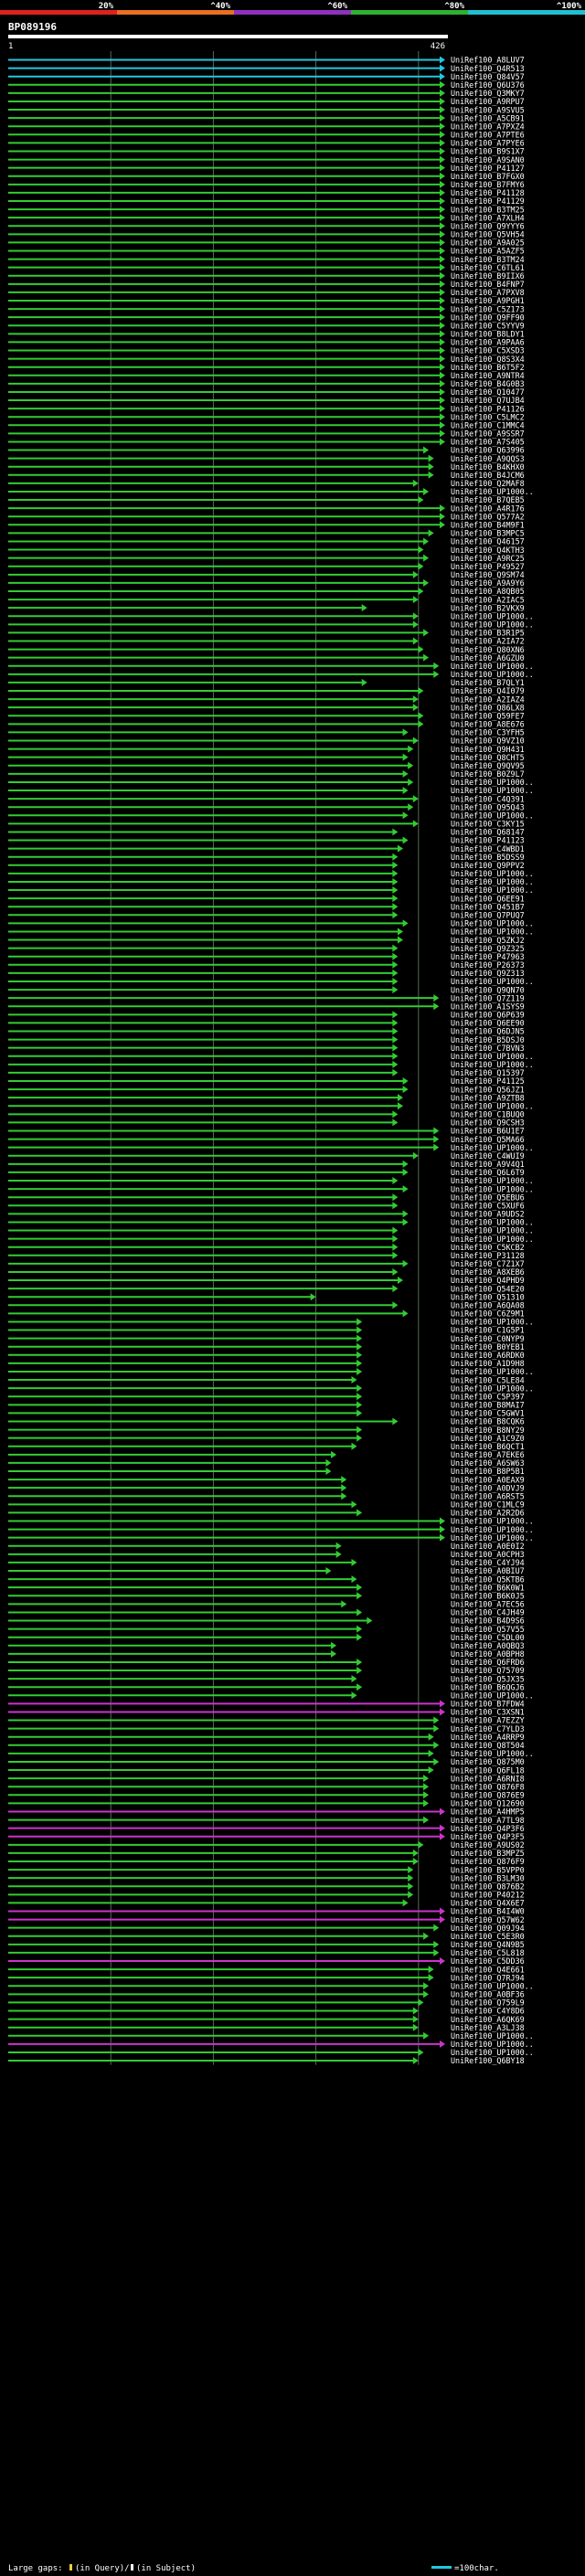 Image resolution: width=585 pixels, height=2576 pixels. I want to click on hit-label: UniRef100_C4Q391, so click(488, 798).